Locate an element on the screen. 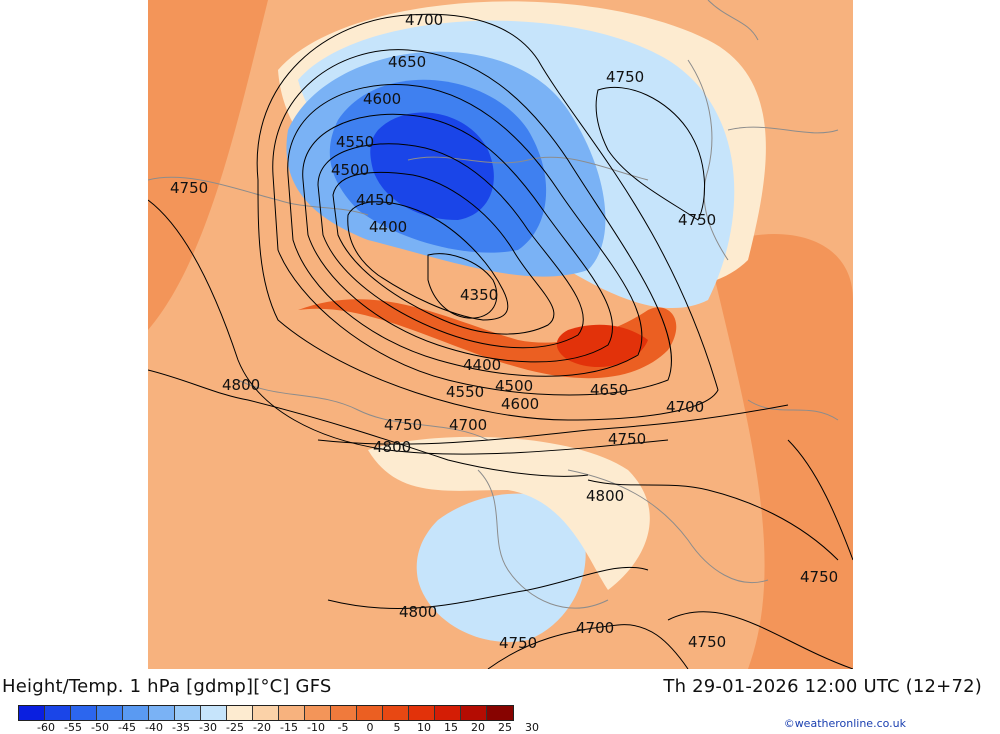 This screenshot has width=1000, height=734. temp-zone-southcream is located at coordinates (509, 513).